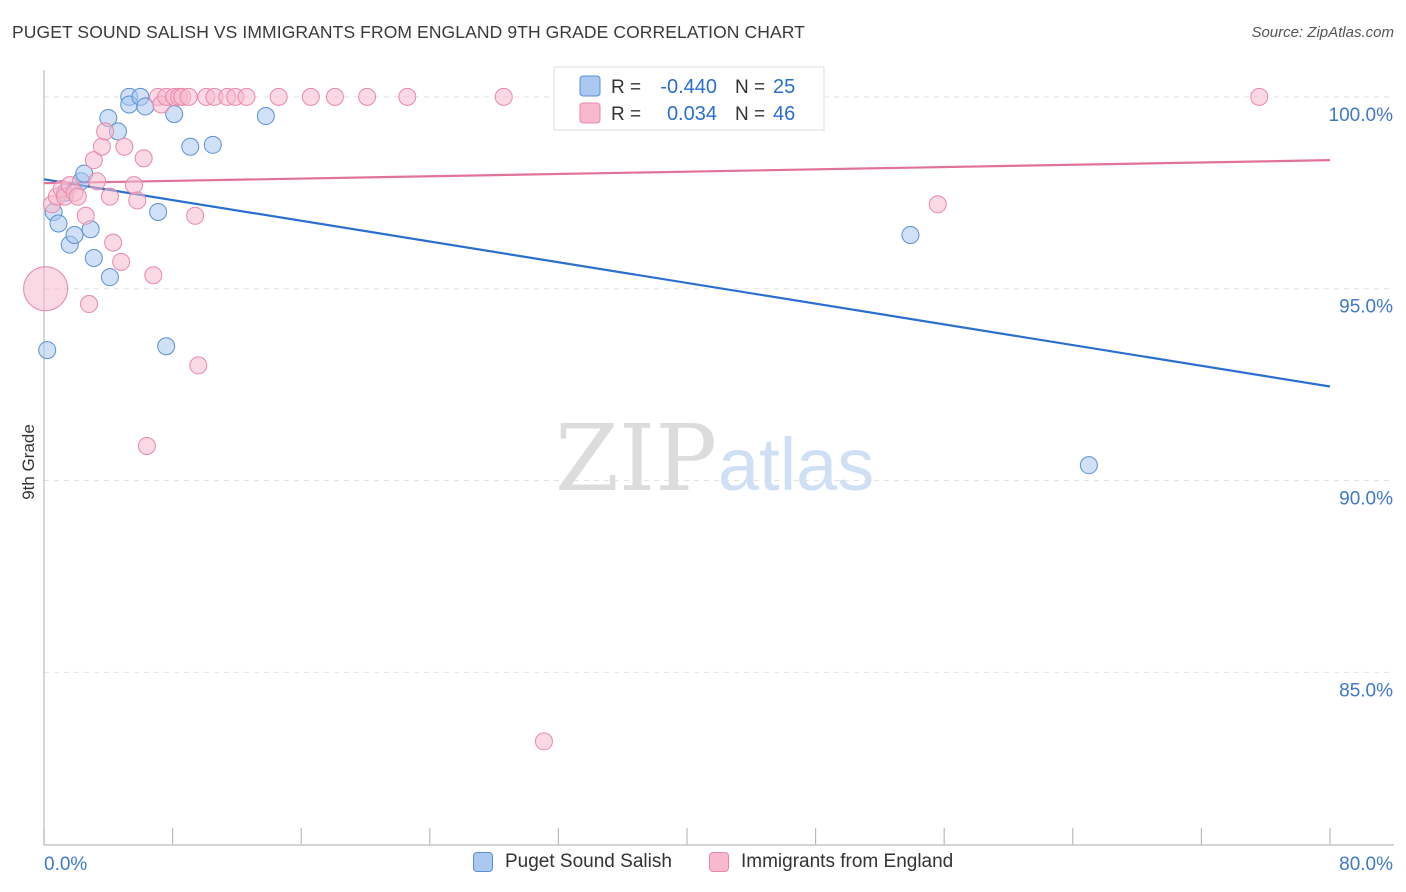 The height and width of the screenshot is (892, 1406). I want to click on y-tick-labels: 85.0% 90.0% 95.0% 100.0%, so click(1361, 403).